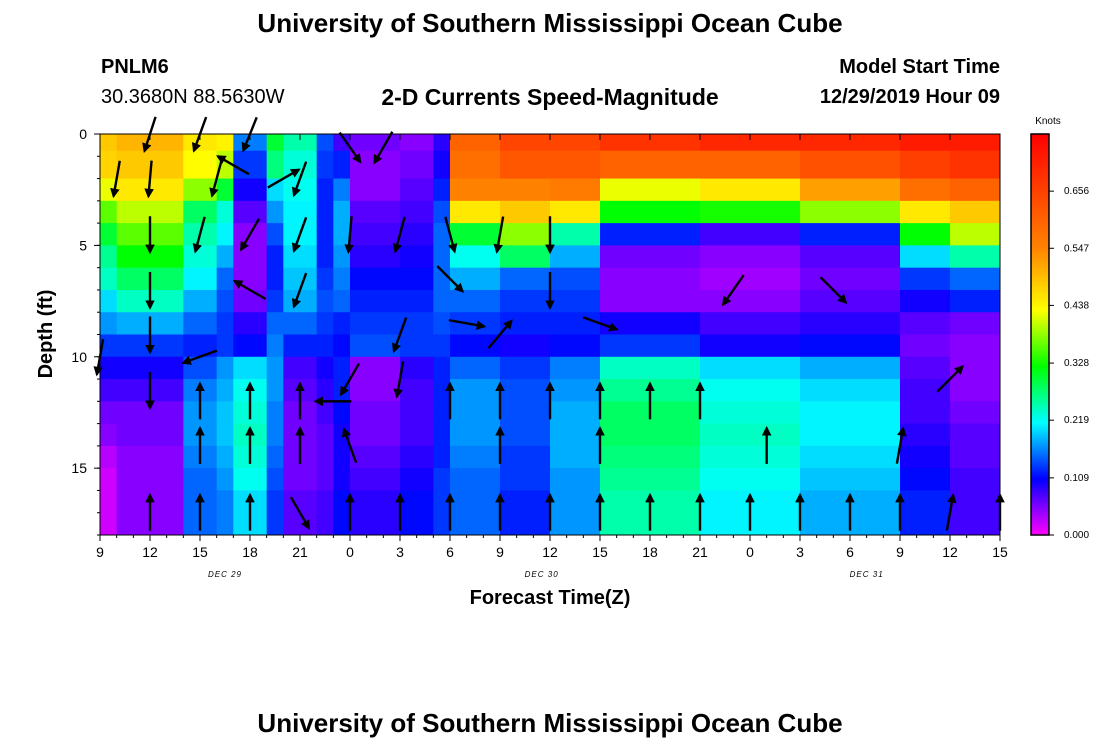 The height and width of the screenshot is (750, 1100). Describe the element at coordinates (46, 334) in the screenshot. I see `y-axis-title: Depth (ft)` at that location.